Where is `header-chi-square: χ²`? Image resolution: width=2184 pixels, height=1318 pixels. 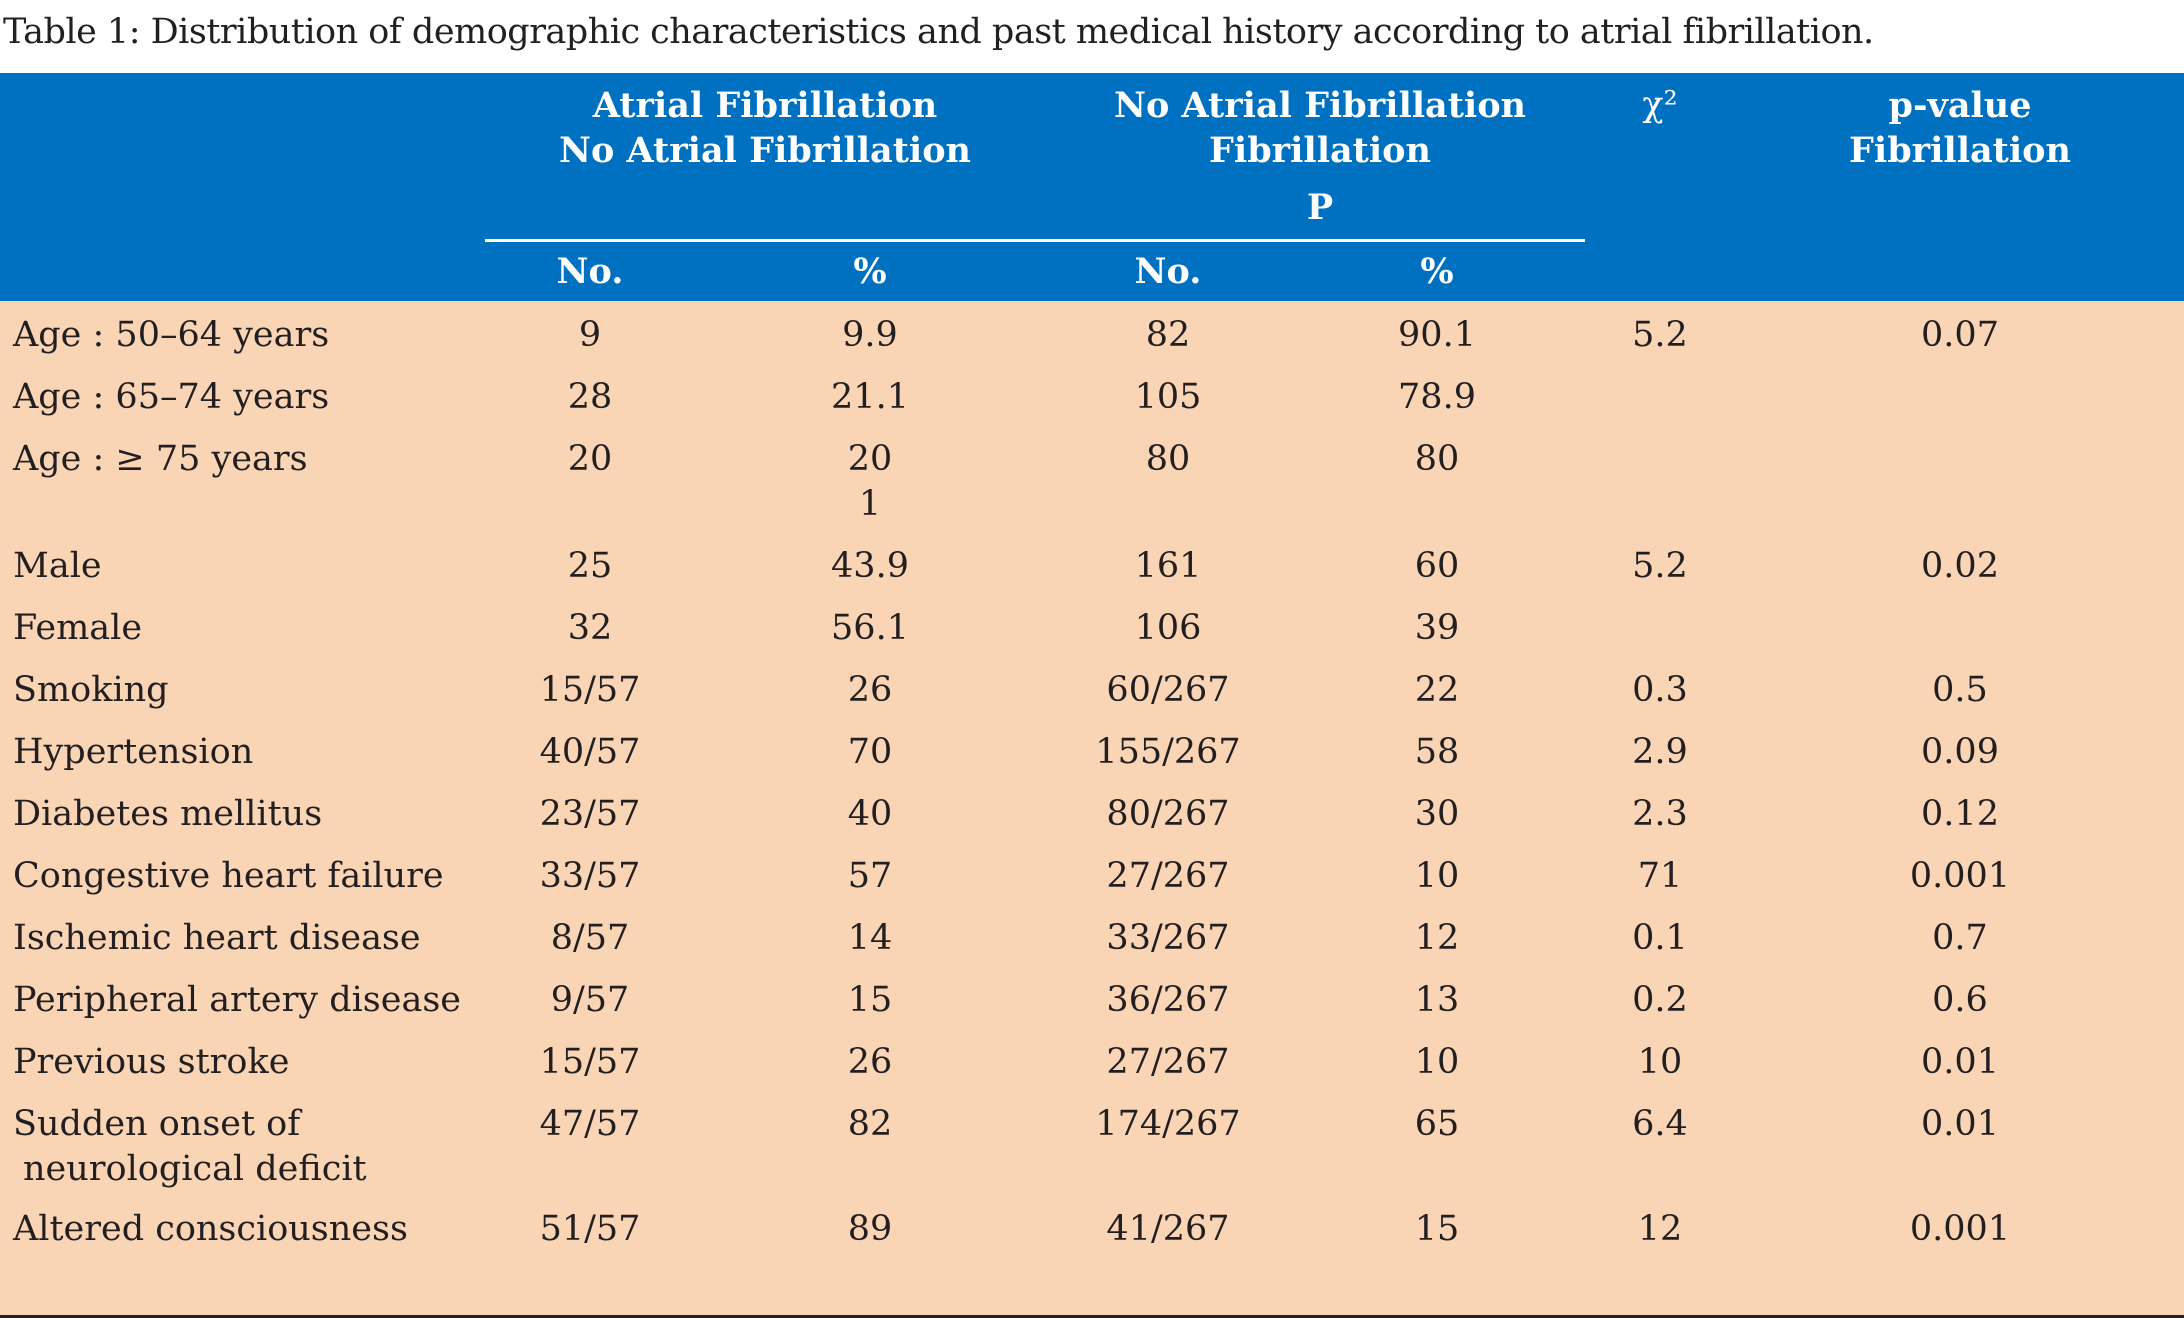
header-chi-square: χ² is located at coordinates (1660, 105).